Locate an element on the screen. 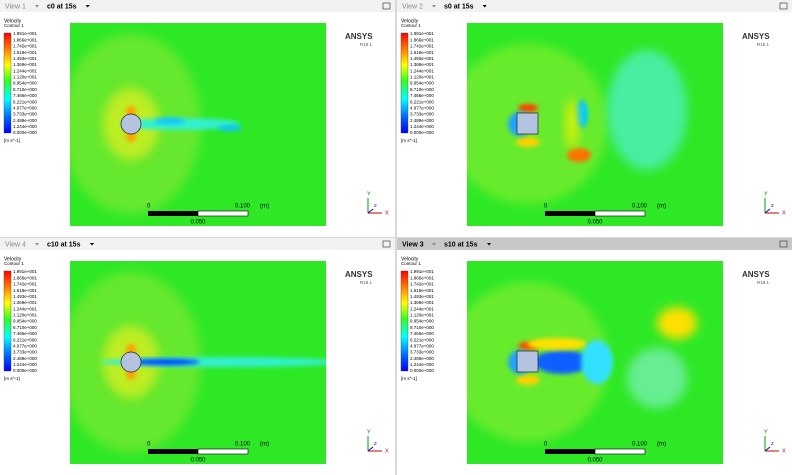  view-name: View 2 is located at coordinates (412, 6).